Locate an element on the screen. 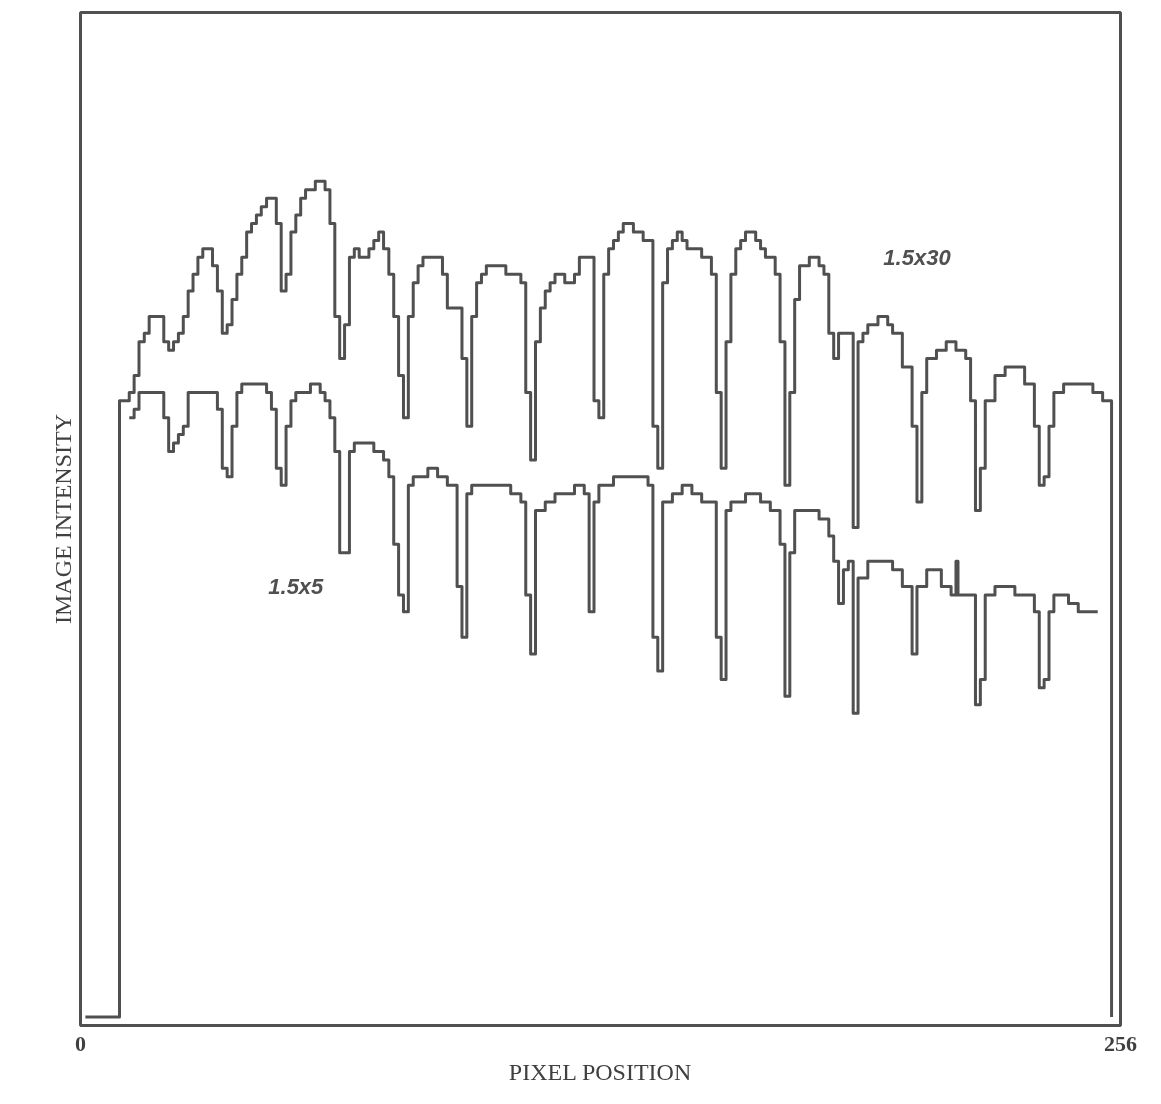 Image resolution: width=1161 pixels, height=1104 pixels. x-axis-title: PIXEL POSITION is located at coordinates (600, 1071).